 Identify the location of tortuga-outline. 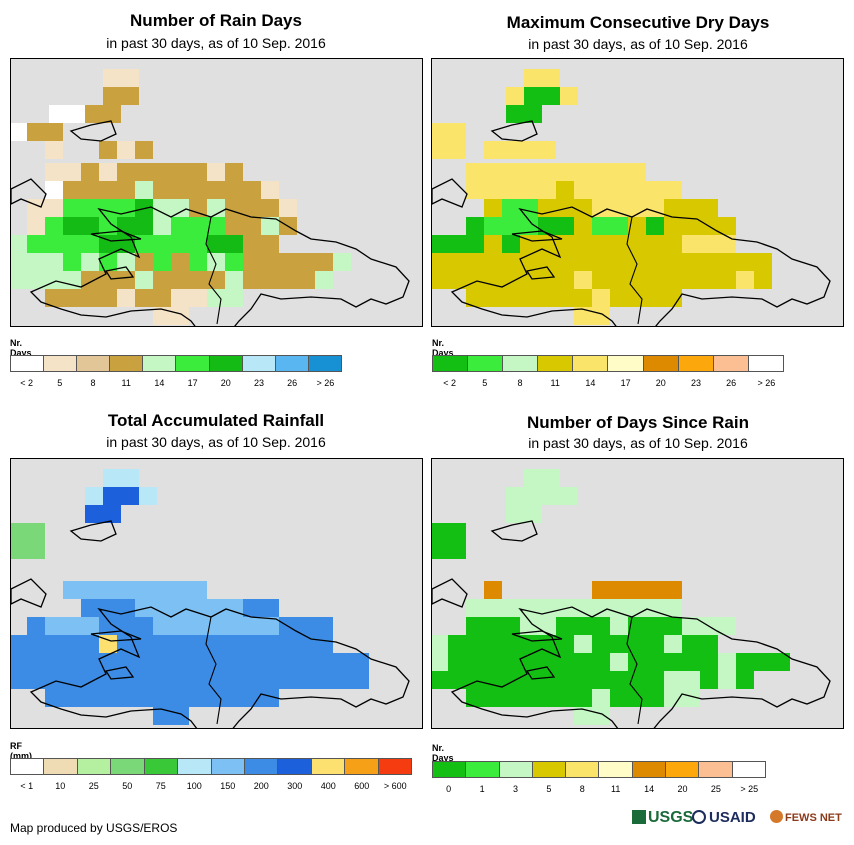
(116, 236).